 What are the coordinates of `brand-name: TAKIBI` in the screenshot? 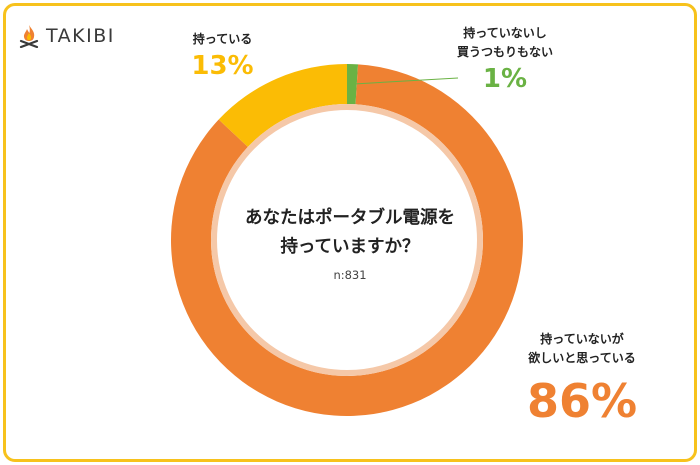 It's located at (80, 36).